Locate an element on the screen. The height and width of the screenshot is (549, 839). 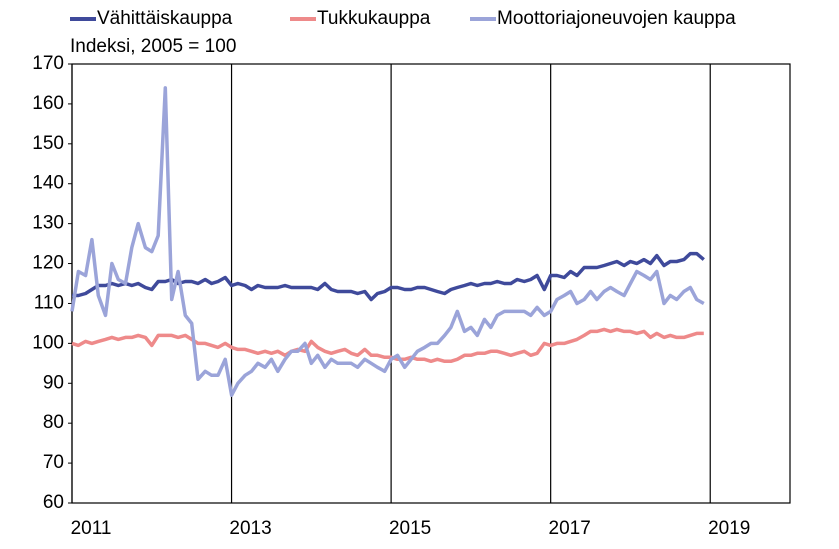
y-tick-label: 60 is located at coordinates (53, 502).